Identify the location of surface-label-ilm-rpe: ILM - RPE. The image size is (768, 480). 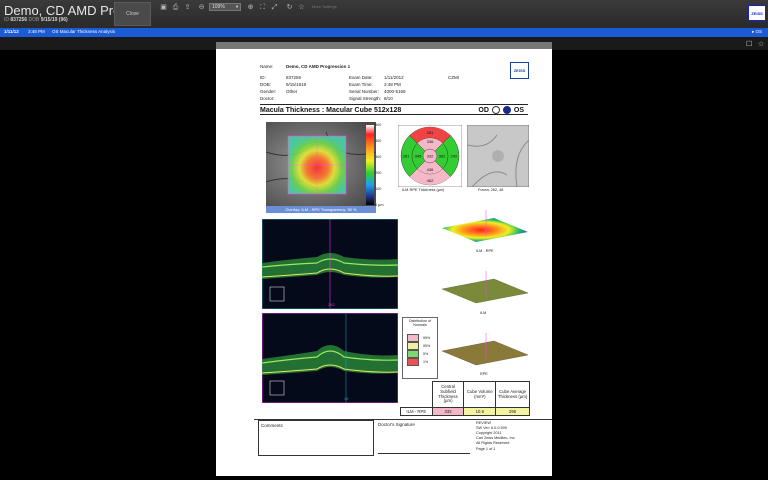
(485, 251).